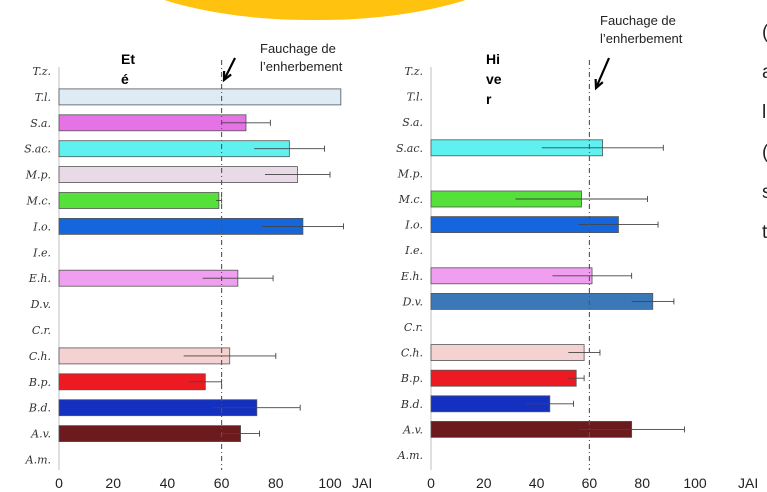 The width and height of the screenshot is (767, 492). Describe the element at coordinates (40, 123) in the screenshot. I see `summer-category-label: S.a.` at that location.